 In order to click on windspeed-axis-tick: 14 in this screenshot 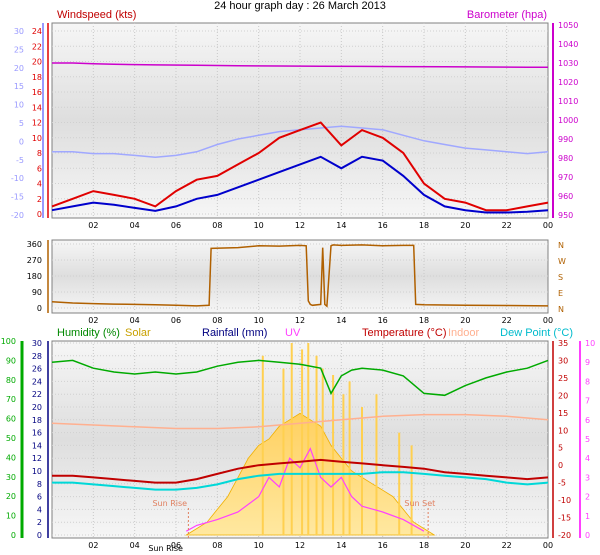, I will do `click(37, 107)`.